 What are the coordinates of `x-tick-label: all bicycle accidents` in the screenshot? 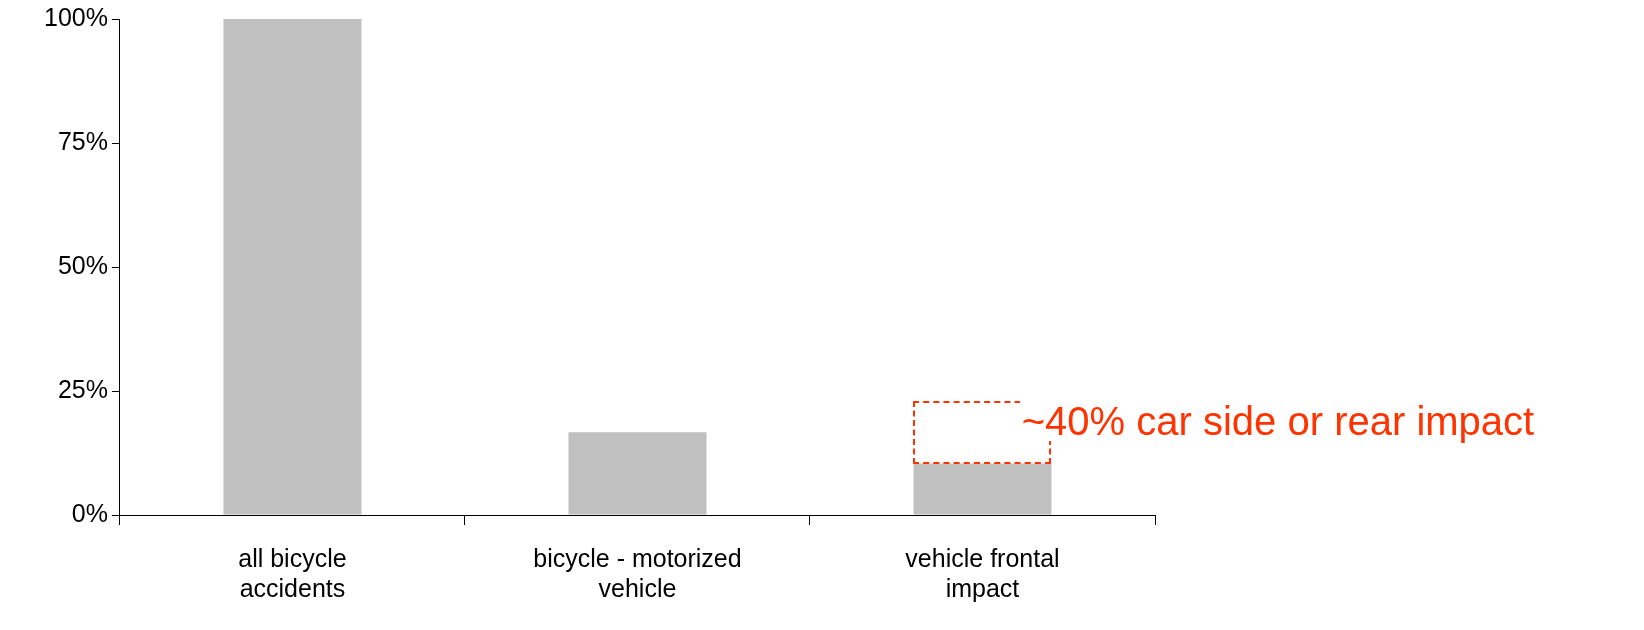 It's located at (292, 572).